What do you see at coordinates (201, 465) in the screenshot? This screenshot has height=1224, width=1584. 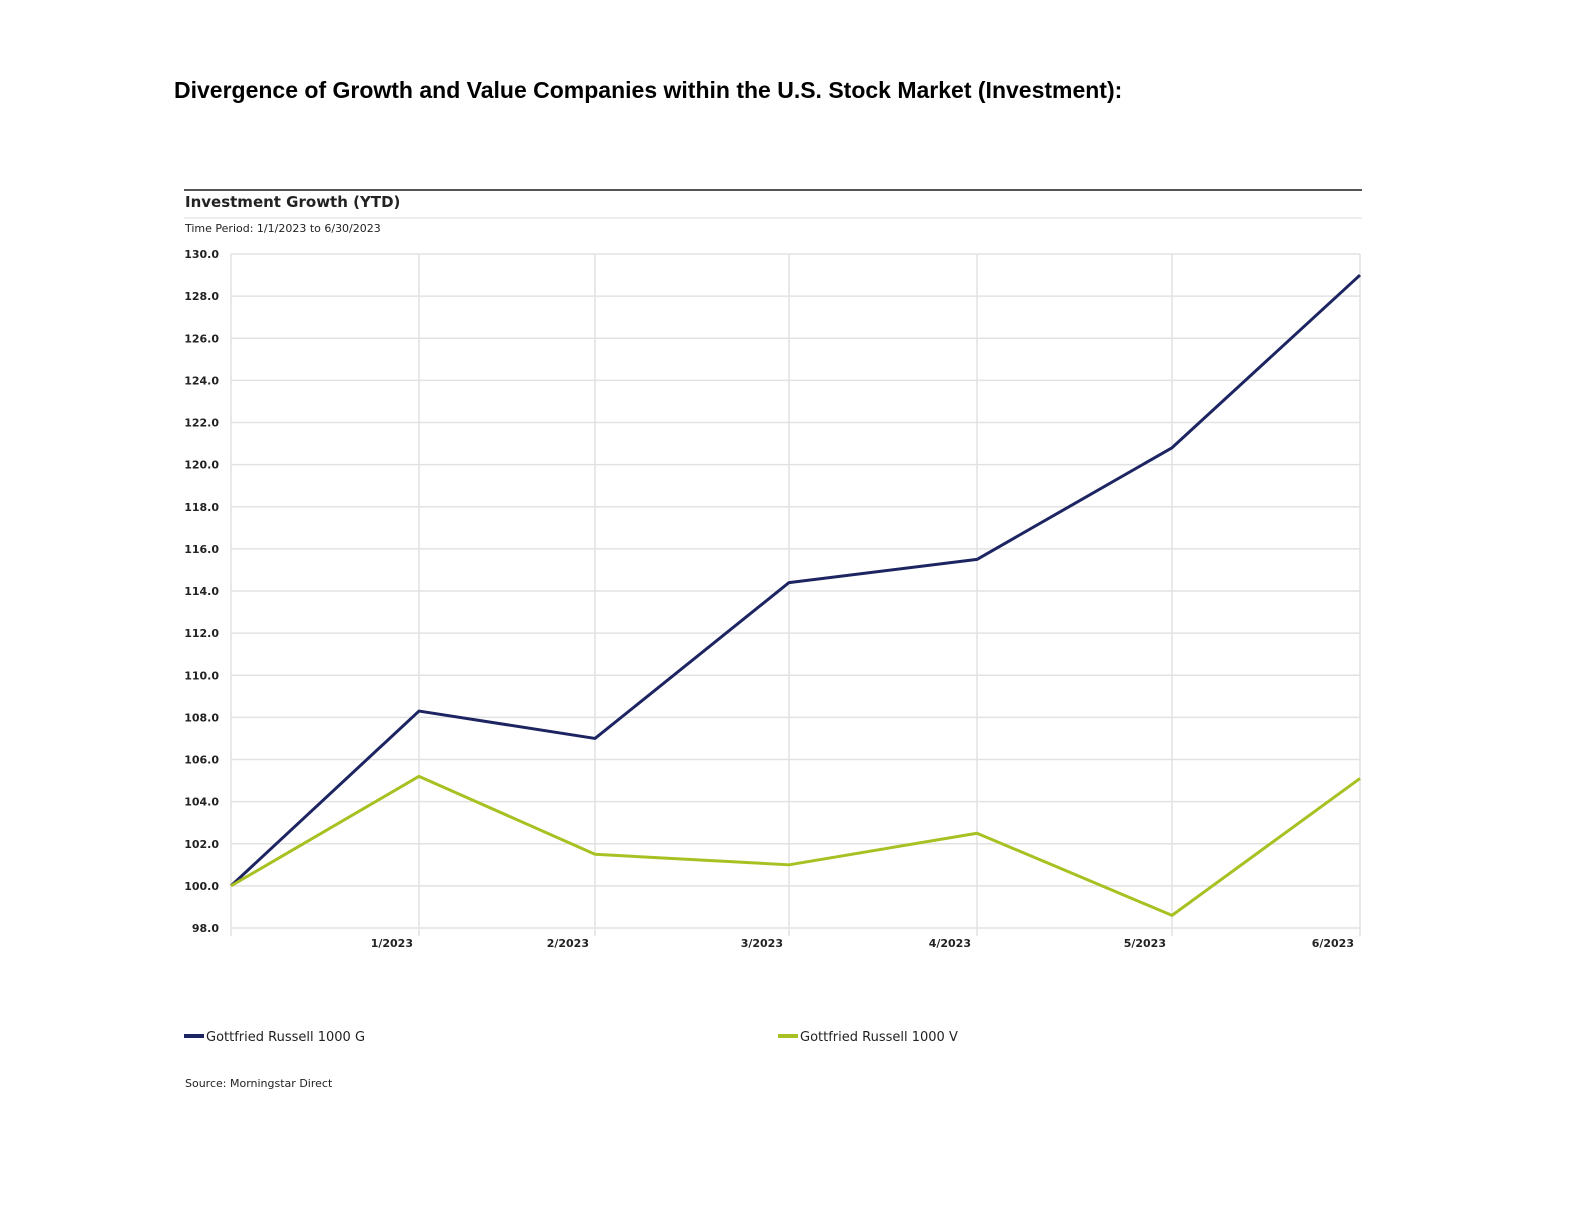 I see `y-tick-label: 120.0` at bounding box center [201, 465].